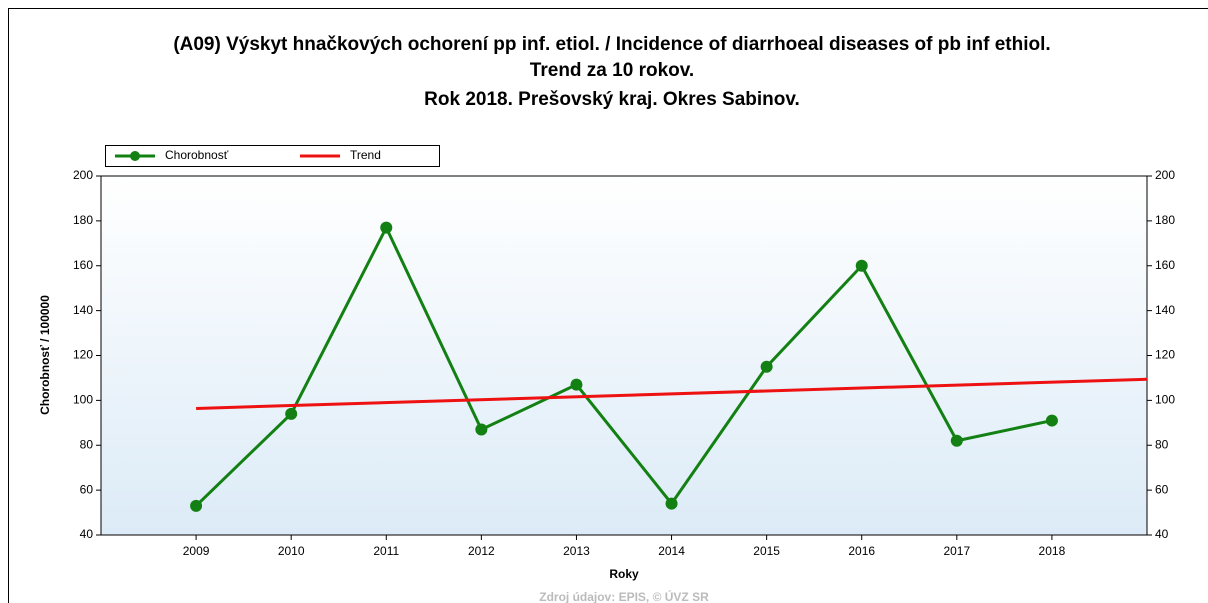  Describe the element at coordinates (365, 155) in the screenshot. I see `legend-label: Trend` at that location.